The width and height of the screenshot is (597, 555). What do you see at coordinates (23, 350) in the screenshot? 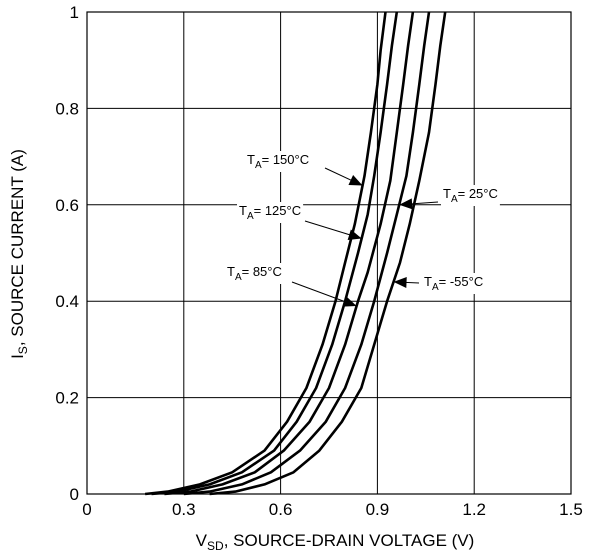
I see `y-axis-title-sub: S` at bounding box center [23, 350].